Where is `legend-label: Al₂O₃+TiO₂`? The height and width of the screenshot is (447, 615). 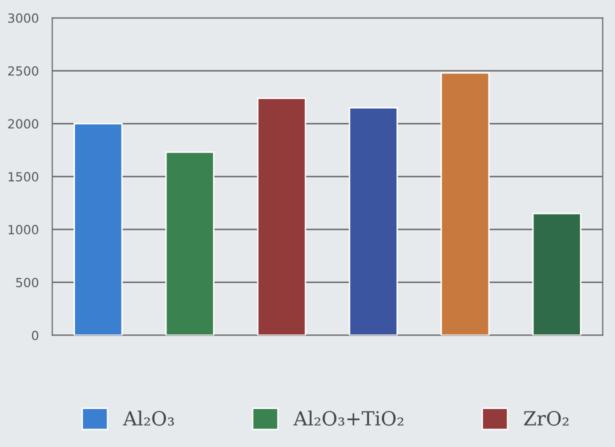
legend-label: Al₂O₃+TiO₂ is located at coordinates (348, 418).